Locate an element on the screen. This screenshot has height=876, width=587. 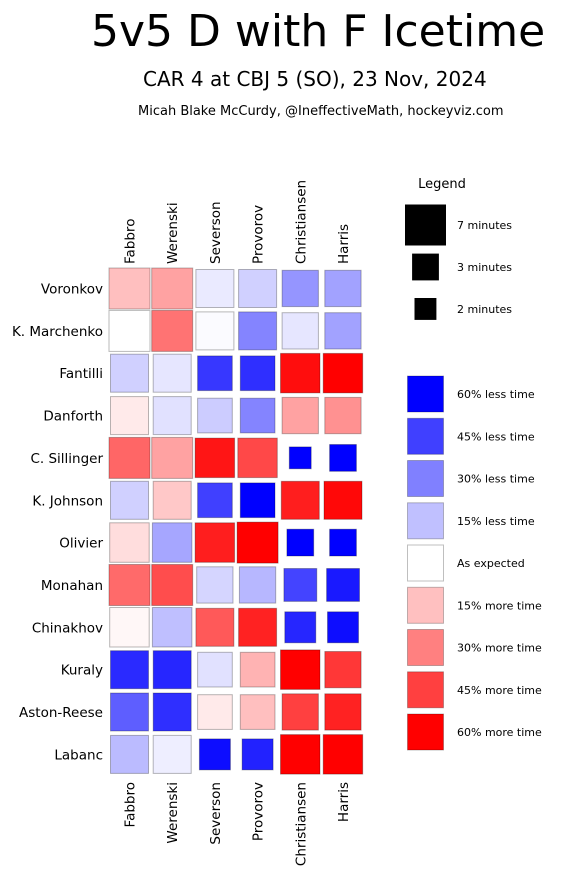
row-label: Aston-Reese is located at coordinates (61, 713).